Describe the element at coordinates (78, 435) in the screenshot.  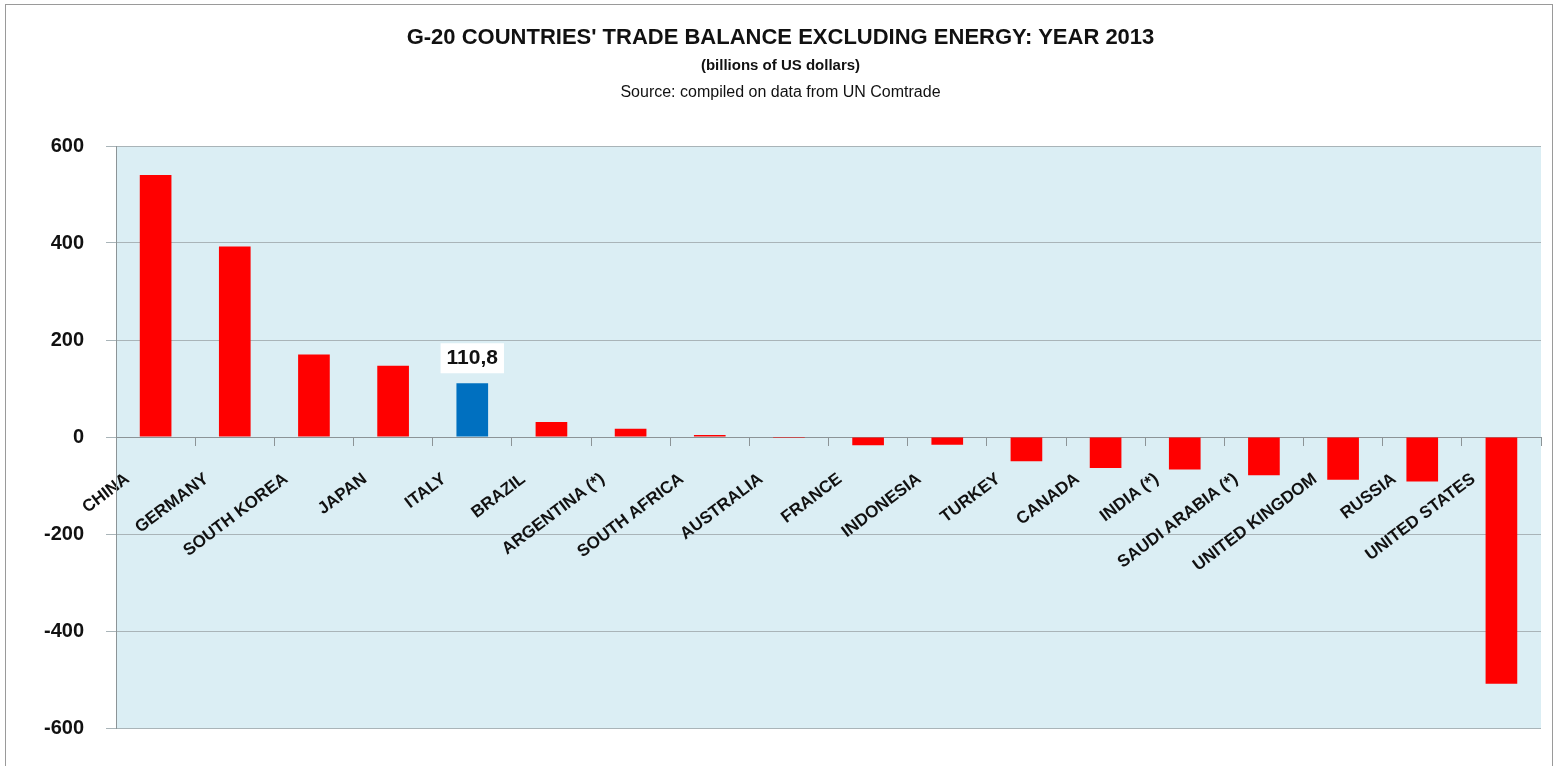
I see `y-tick-label: 0` at that location.